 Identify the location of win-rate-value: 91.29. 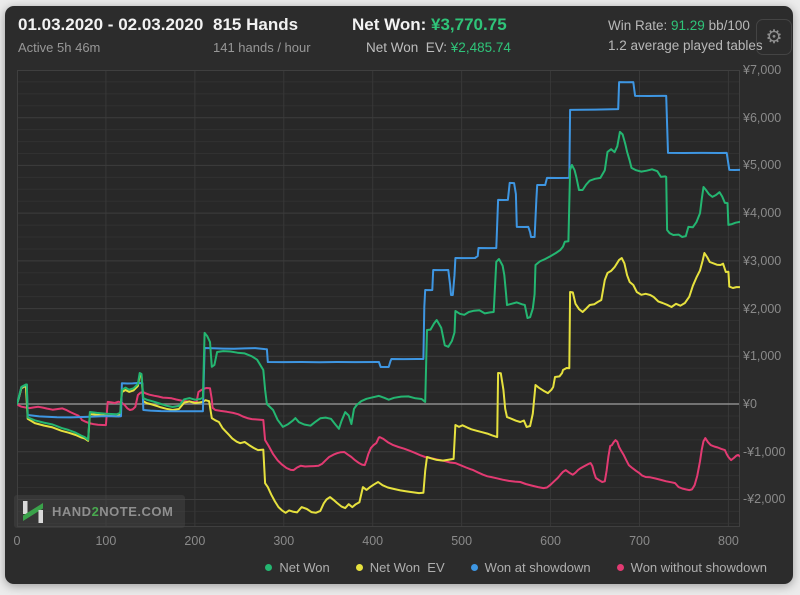
(688, 25).